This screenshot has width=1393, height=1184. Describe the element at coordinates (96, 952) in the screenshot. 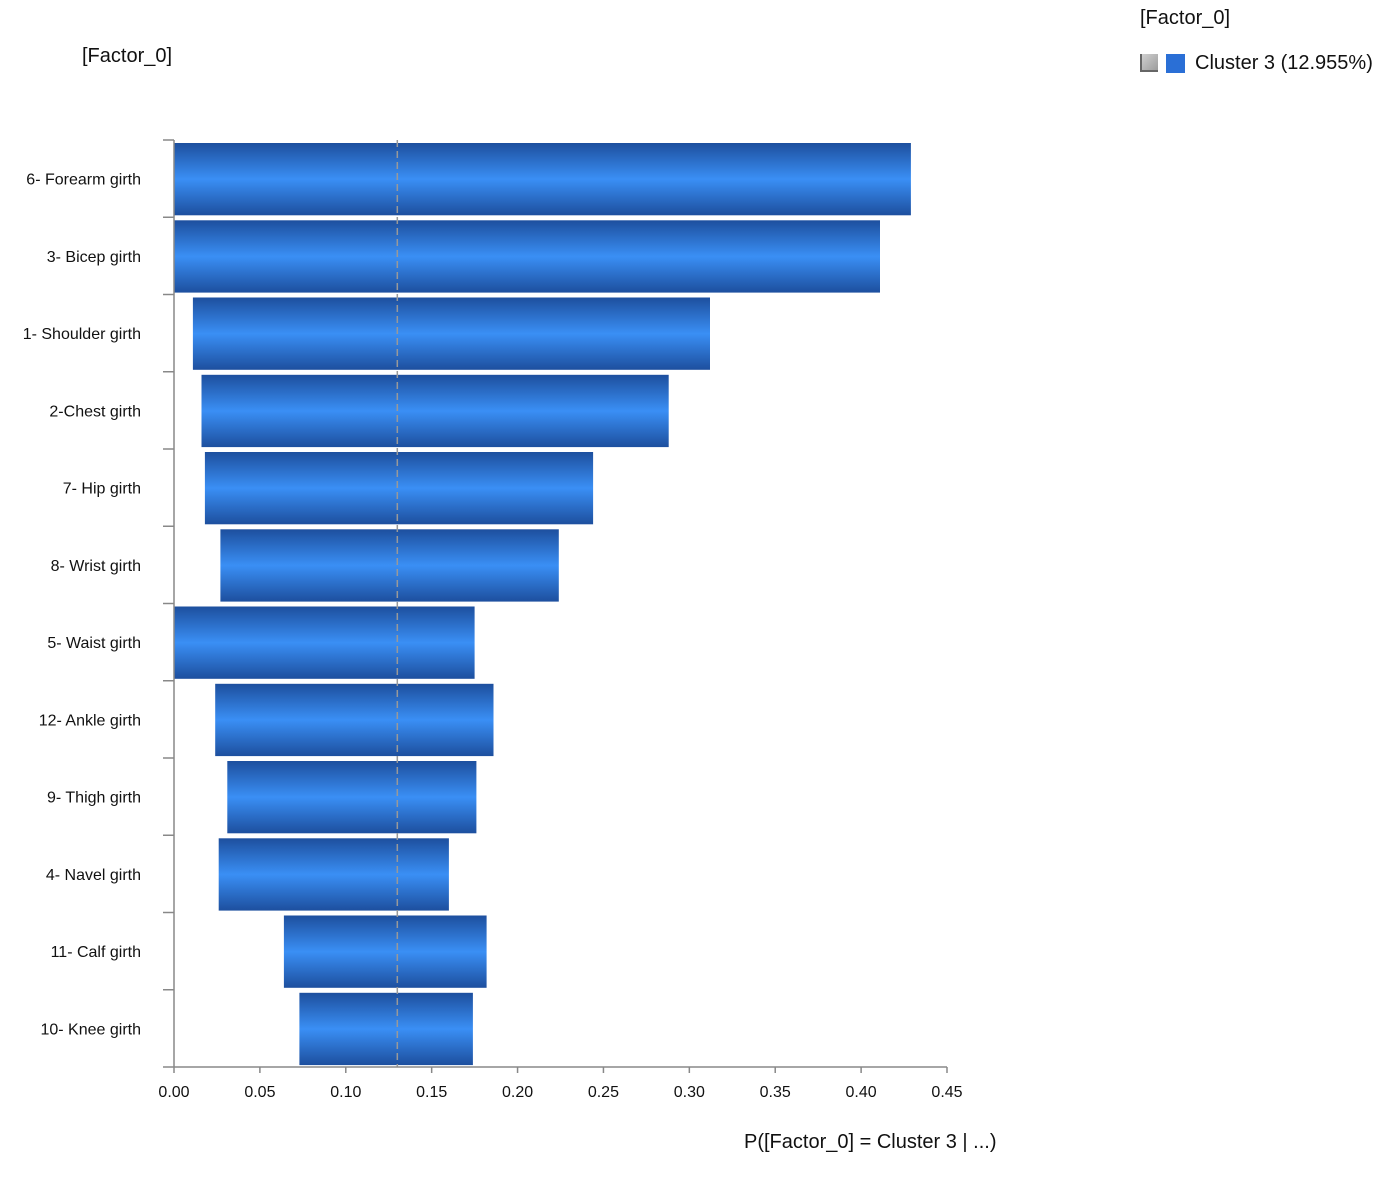

I see `category-label: 11- Calf girth` at that location.